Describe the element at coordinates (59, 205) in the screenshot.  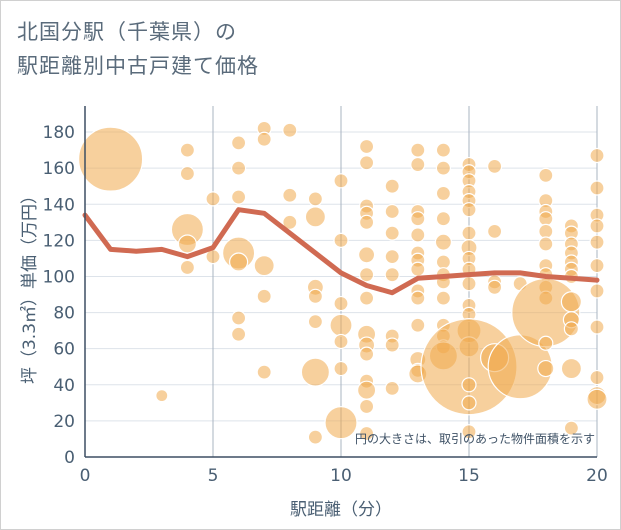
I see `y-tick-label: 140` at that location.